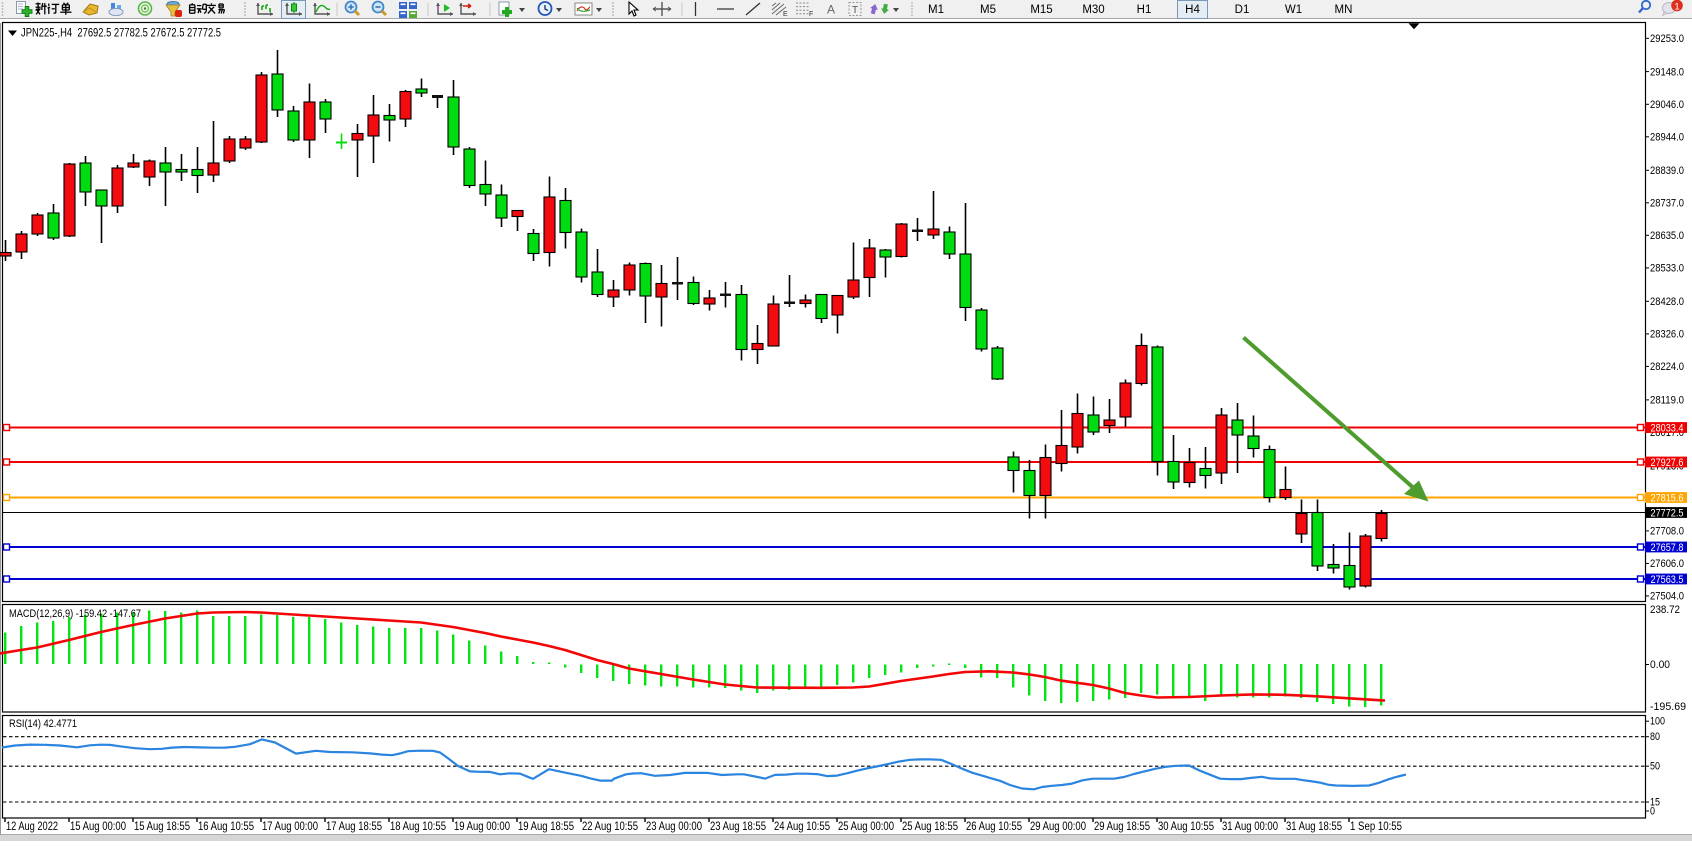 The image size is (1692, 846). I want to click on svg-text: 25 Aug 00:00, so click(866, 827).